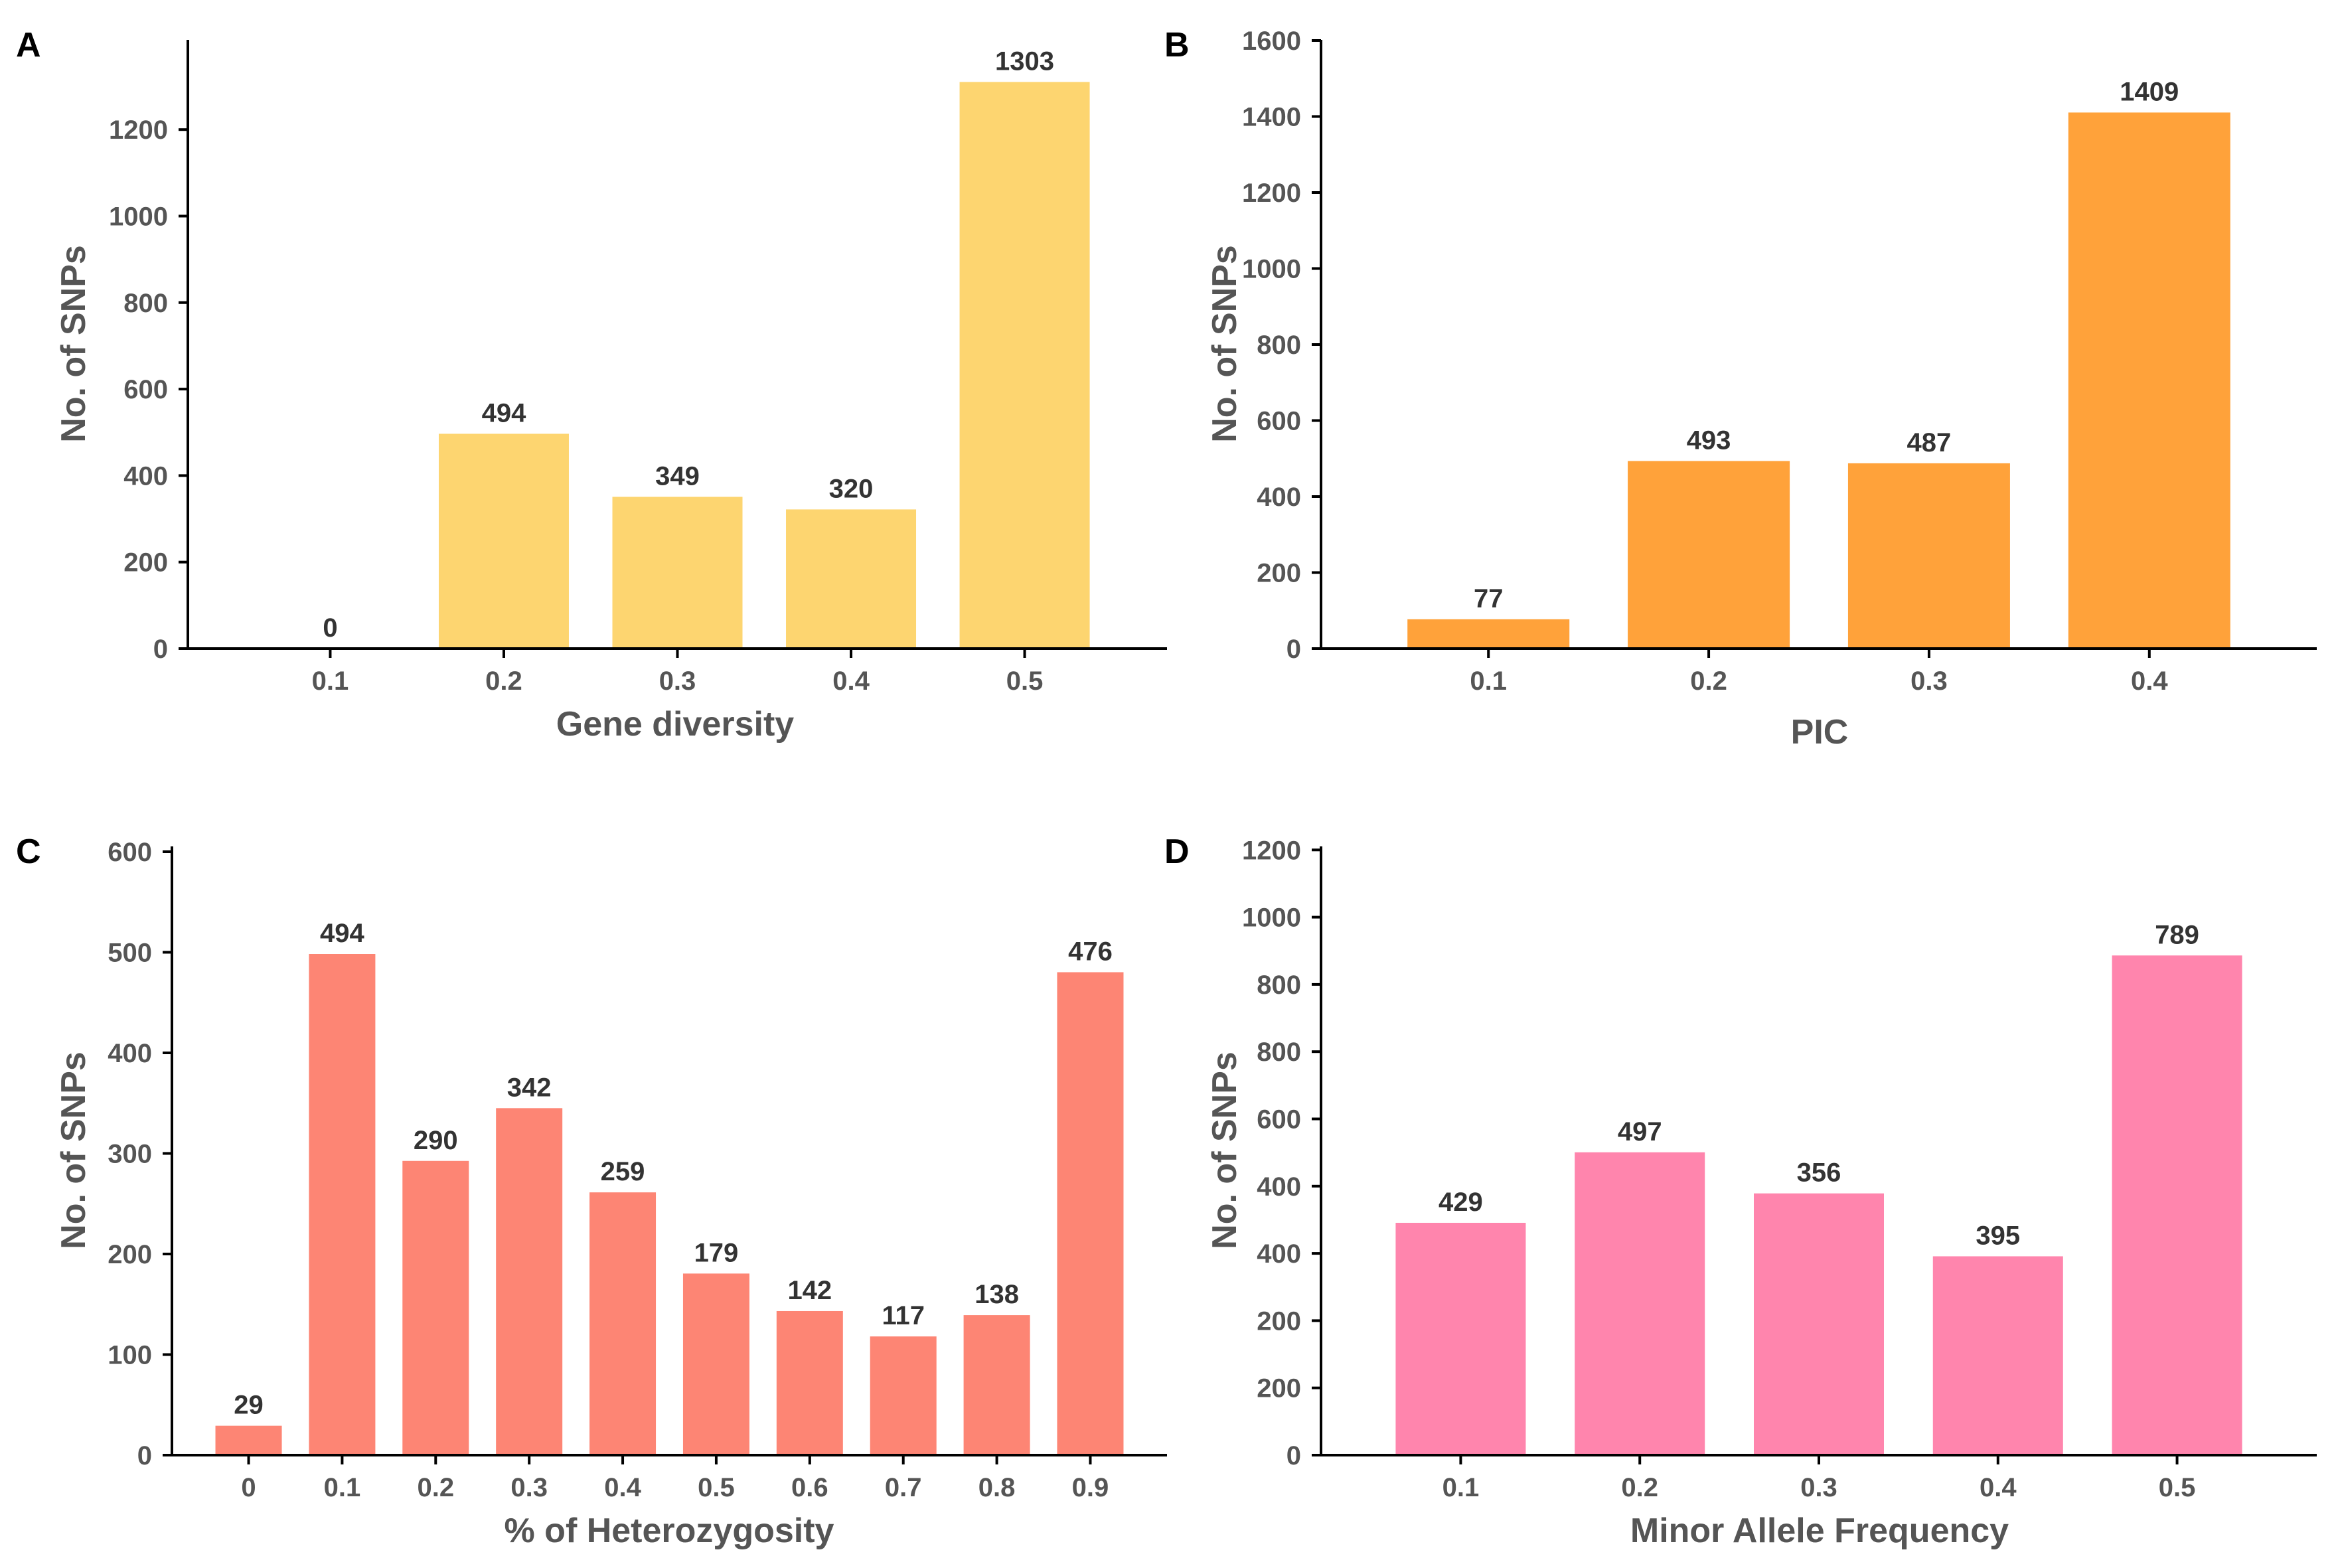  I want to click on x-axis-title: PIC, so click(1820, 732).